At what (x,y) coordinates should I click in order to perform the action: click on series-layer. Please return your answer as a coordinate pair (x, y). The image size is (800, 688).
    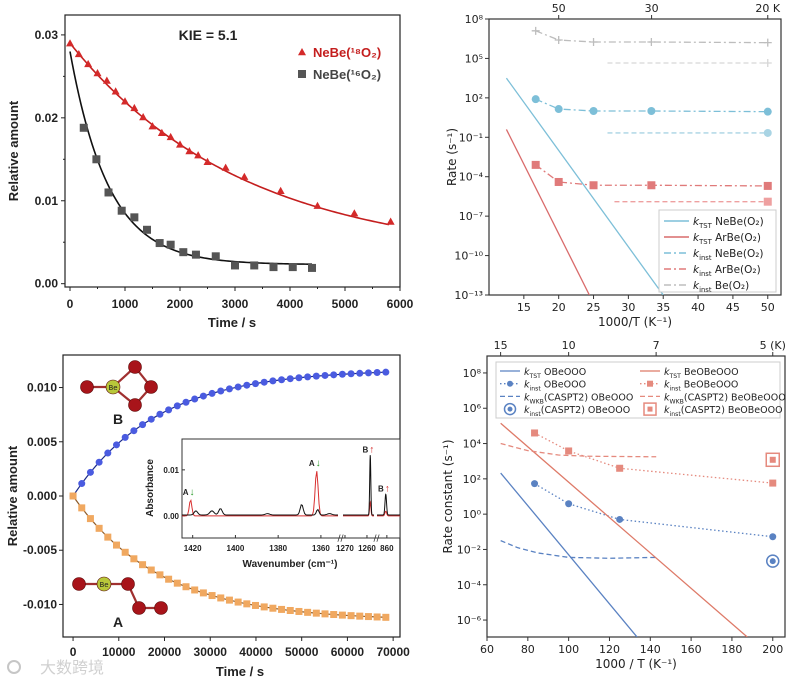
    Looking at the image, I should click on (636, 162).